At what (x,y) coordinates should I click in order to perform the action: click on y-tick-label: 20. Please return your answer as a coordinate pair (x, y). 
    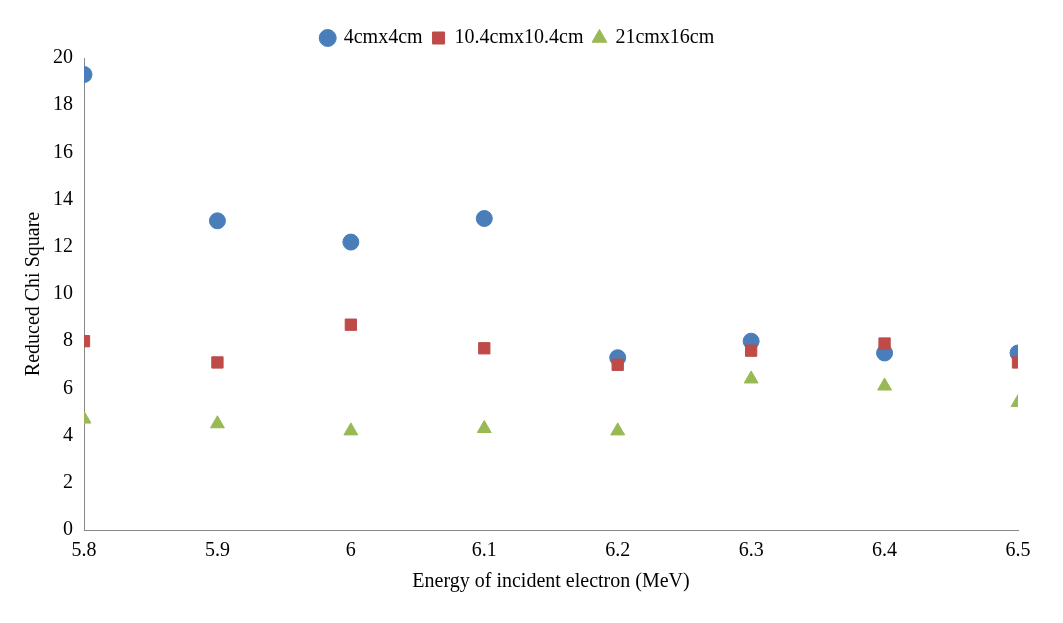
    Looking at the image, I should click on (63, 56).